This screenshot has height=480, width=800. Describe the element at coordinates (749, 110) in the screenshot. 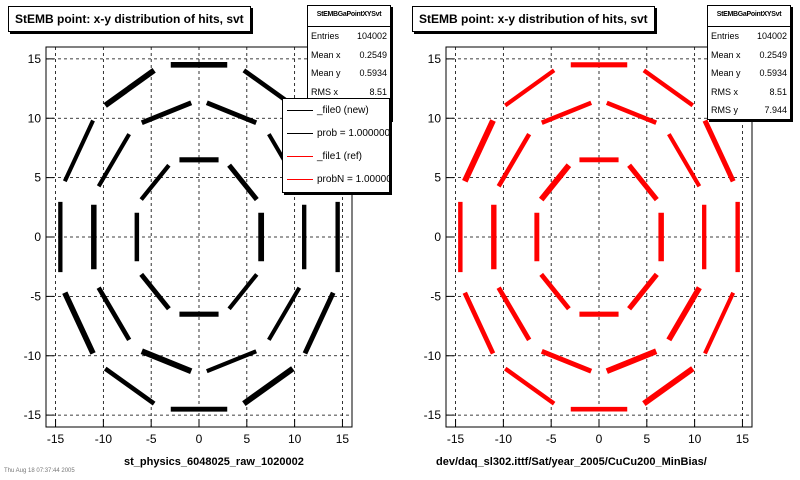

I see `right-stats-row-rmsy: RMS y 7.944` at that location.